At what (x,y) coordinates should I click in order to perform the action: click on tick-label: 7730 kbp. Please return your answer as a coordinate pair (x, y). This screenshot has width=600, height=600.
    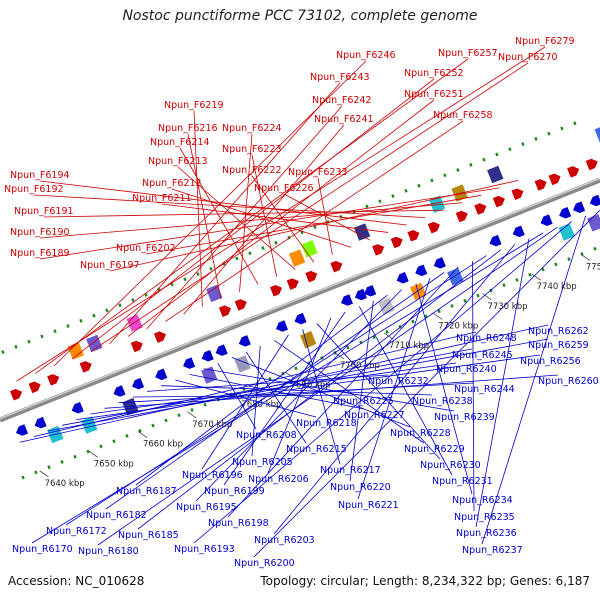
    Looking at the image, I should click on (507, 307).